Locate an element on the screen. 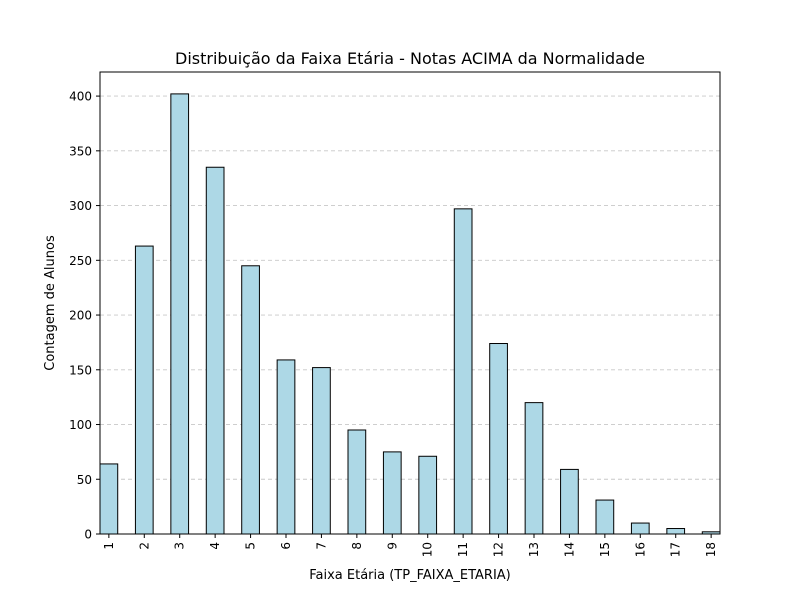 This screenshot has height=604, width=800. y-tick-label: 150 is located at coordinates (80, 370).